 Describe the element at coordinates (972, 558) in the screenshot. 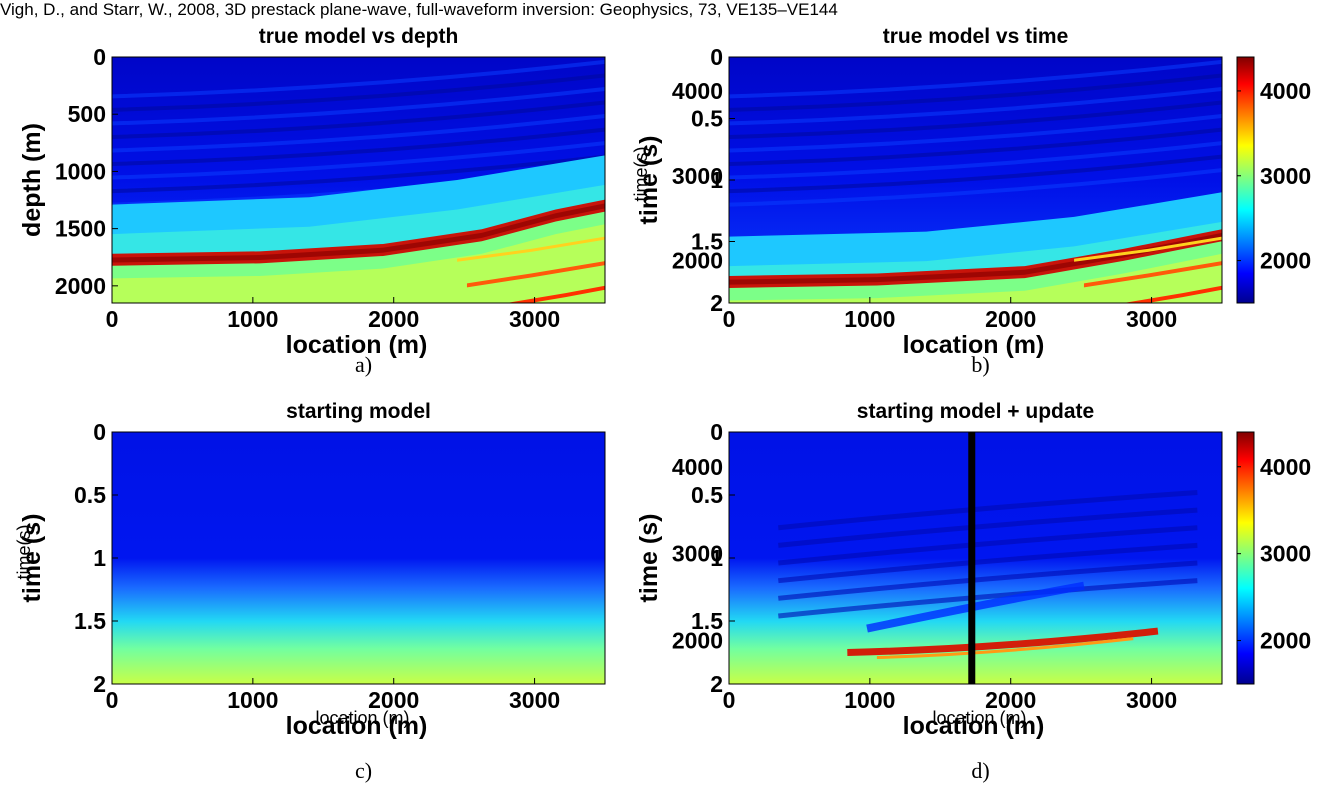

I see `marker-line` at that location.